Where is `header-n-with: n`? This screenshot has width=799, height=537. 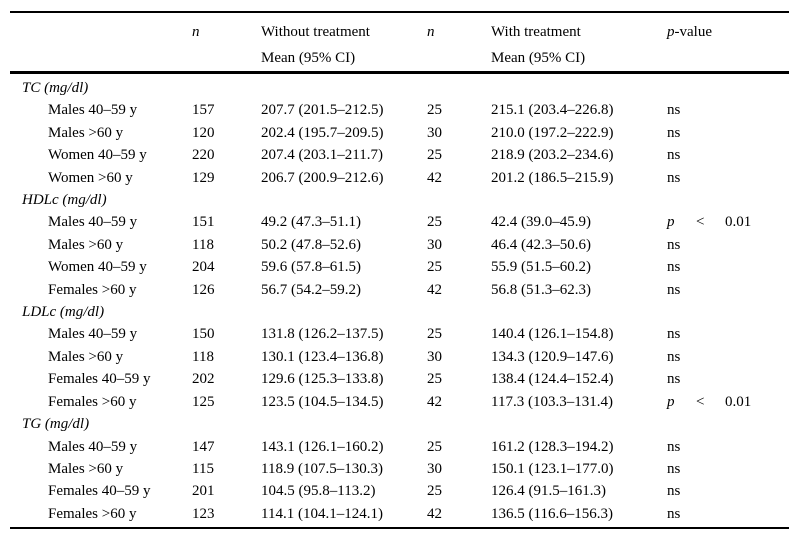 header-n-with: n is located at coordinates (431, 32).